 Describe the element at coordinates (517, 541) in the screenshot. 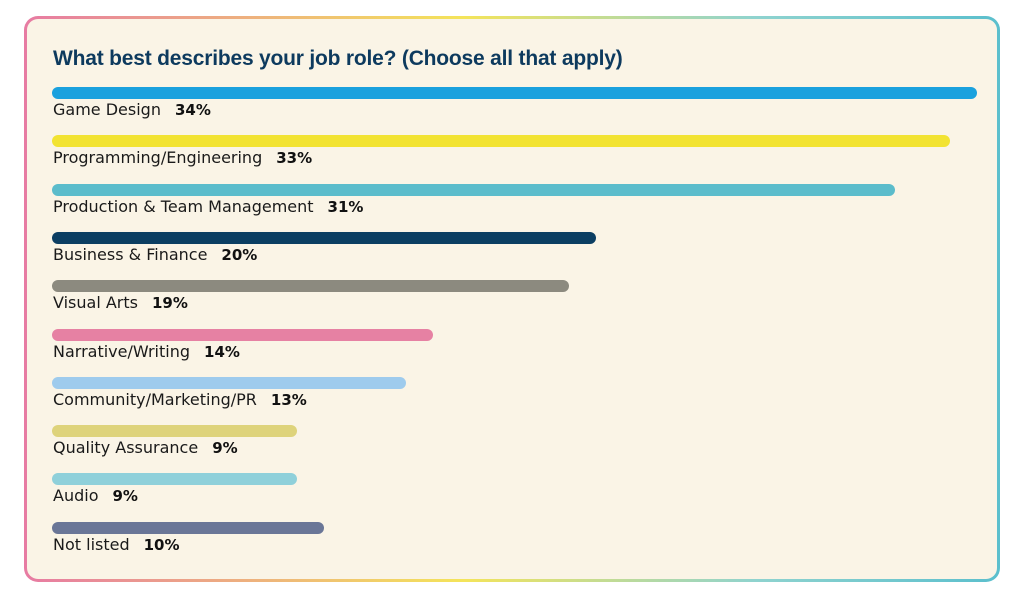

I see `bar-row: Not listed 10%` at that location.